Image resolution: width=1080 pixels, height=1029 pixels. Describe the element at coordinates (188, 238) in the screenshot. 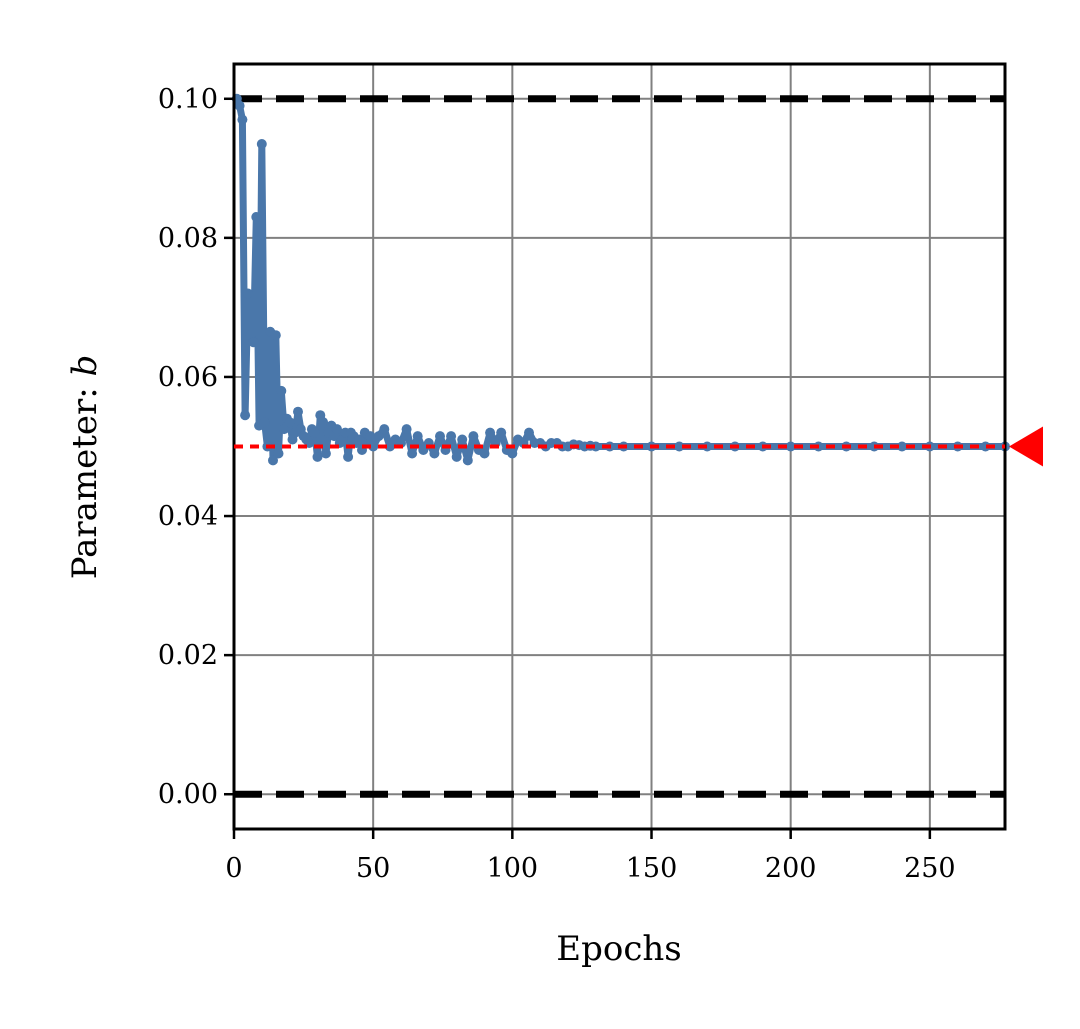

I see `y-tick-label: 0.08` at that location.